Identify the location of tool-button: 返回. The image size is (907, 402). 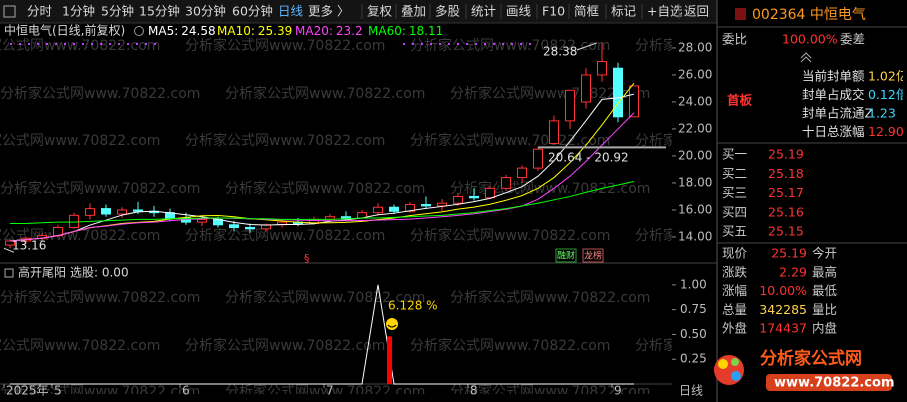
(696, 11).